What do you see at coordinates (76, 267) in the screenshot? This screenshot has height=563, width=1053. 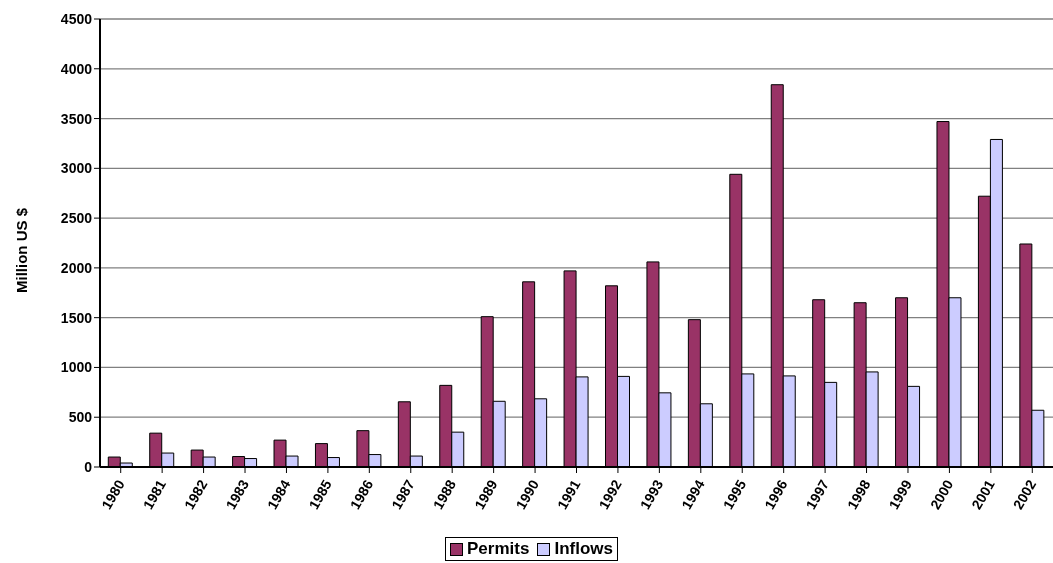 I see `y-tick-label: 2000` at bounding box center [76, 267].